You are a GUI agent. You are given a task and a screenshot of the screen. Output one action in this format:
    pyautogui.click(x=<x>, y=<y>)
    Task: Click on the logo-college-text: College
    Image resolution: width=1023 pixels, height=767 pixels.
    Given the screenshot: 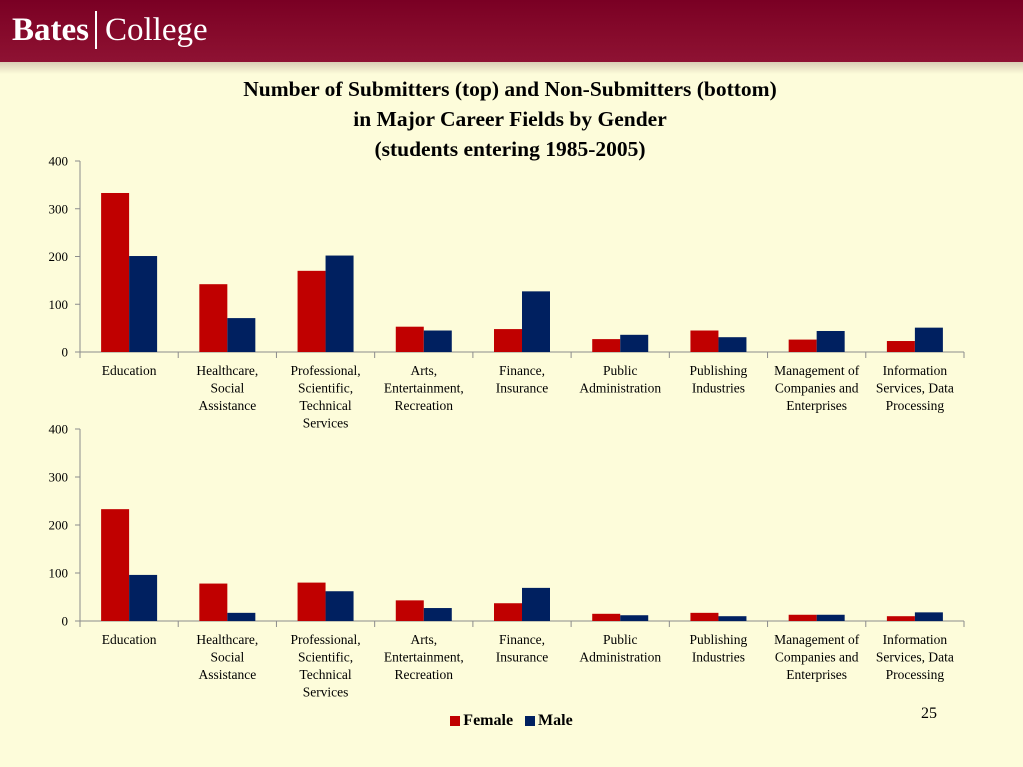 What is the action you would take?
    pyautogui.click(x=156, y=30)
    